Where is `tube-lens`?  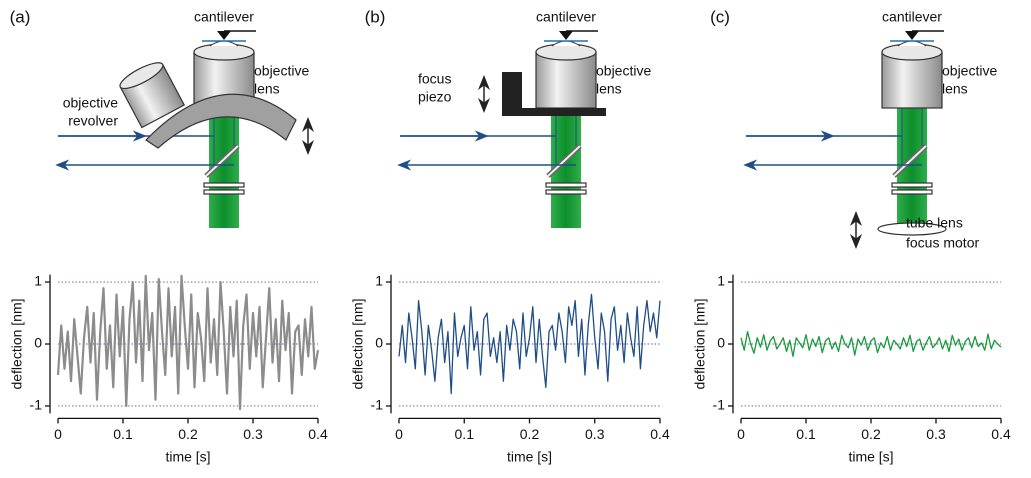
tube-lens is located at coordinates (912, 229).